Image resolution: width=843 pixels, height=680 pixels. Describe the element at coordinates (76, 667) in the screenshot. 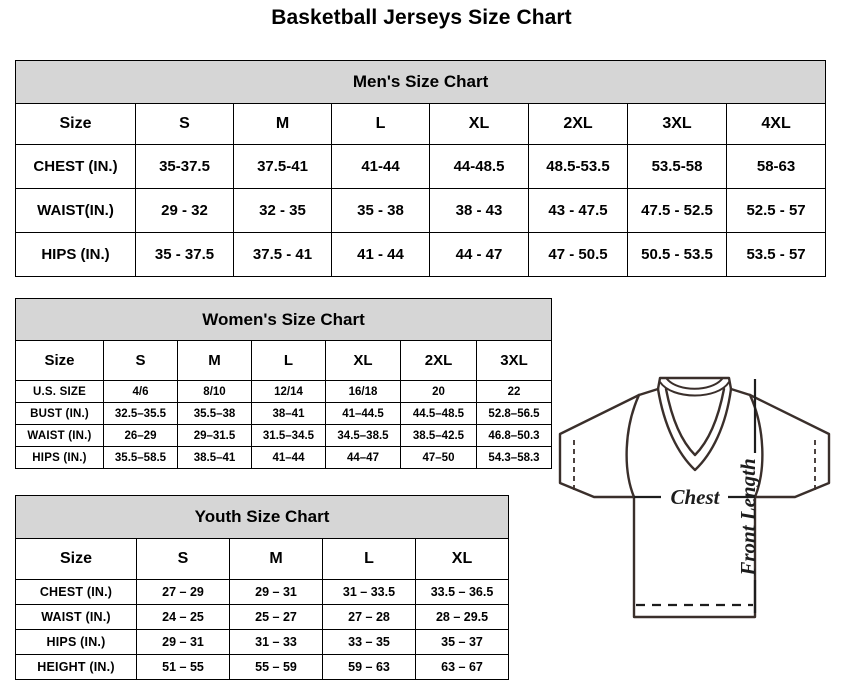

I see `youth-row-label-height: HEIGHT (IN.)` at that location.